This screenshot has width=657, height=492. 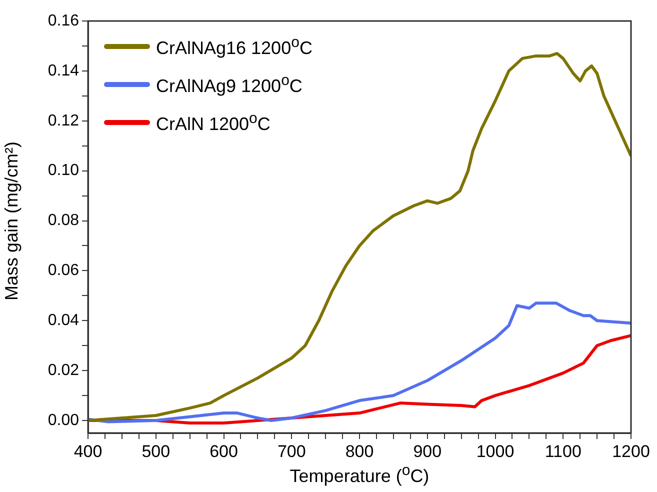 I want to click on y-tick-label: 0.06, so click(x=64, y=271).